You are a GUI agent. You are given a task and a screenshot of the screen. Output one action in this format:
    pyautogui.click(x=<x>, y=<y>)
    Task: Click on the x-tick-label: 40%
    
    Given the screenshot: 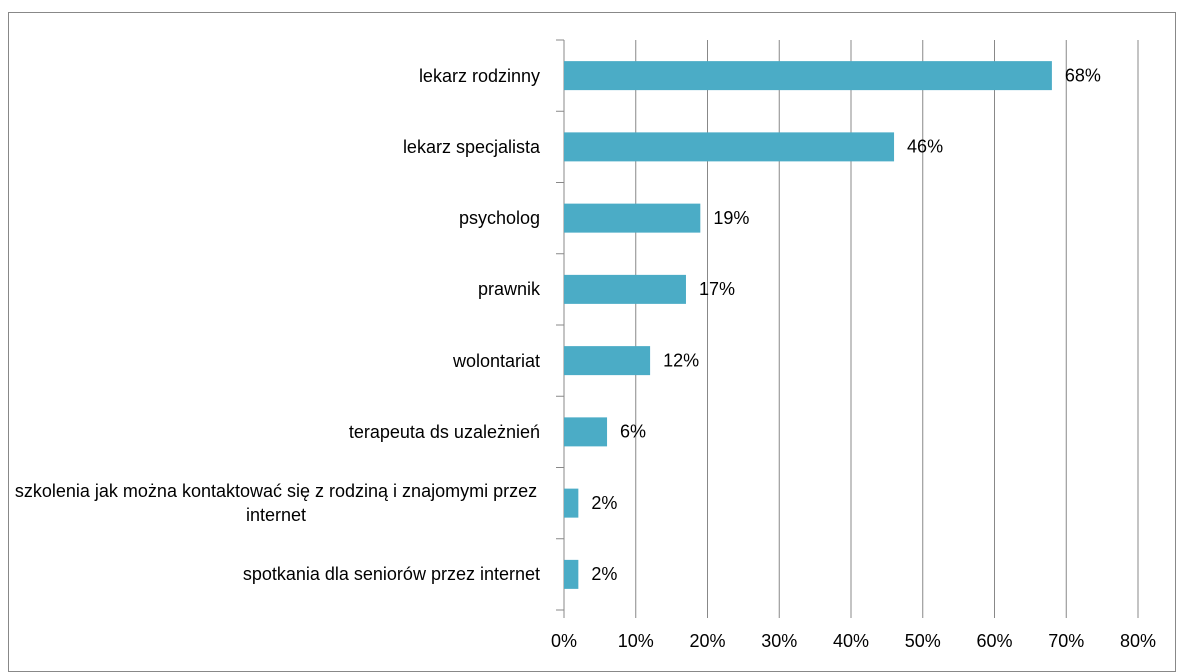 What is the action you would take?
    pyautogui.click(x=851, y=641)
    